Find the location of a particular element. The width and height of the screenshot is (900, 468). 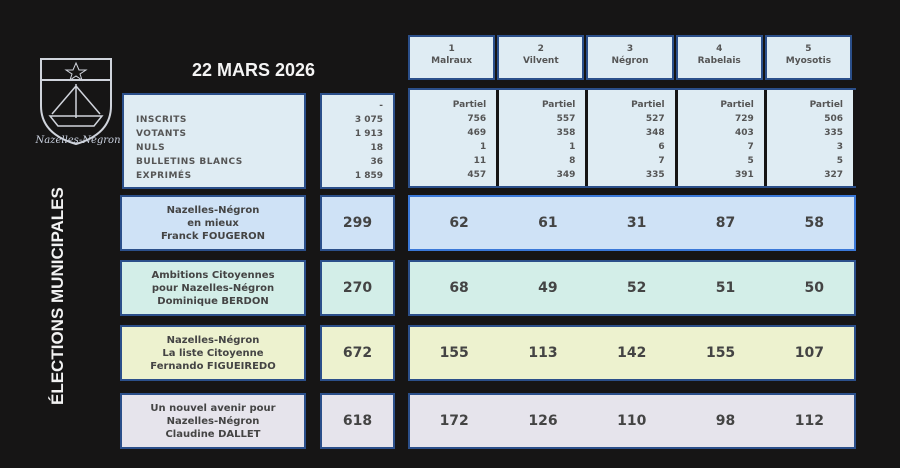

stats-totals: - 3 075 1 913 18 36 1 859 is located at coordinates (357, 141).